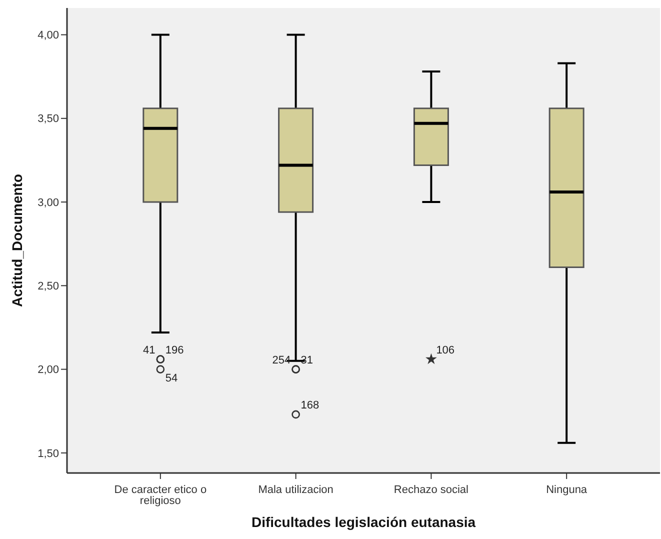 The image size is (661, 539). Describe the element at coordinates (48, 202) in the screenshot. I see `y-tick-label: 3,00` at that location.